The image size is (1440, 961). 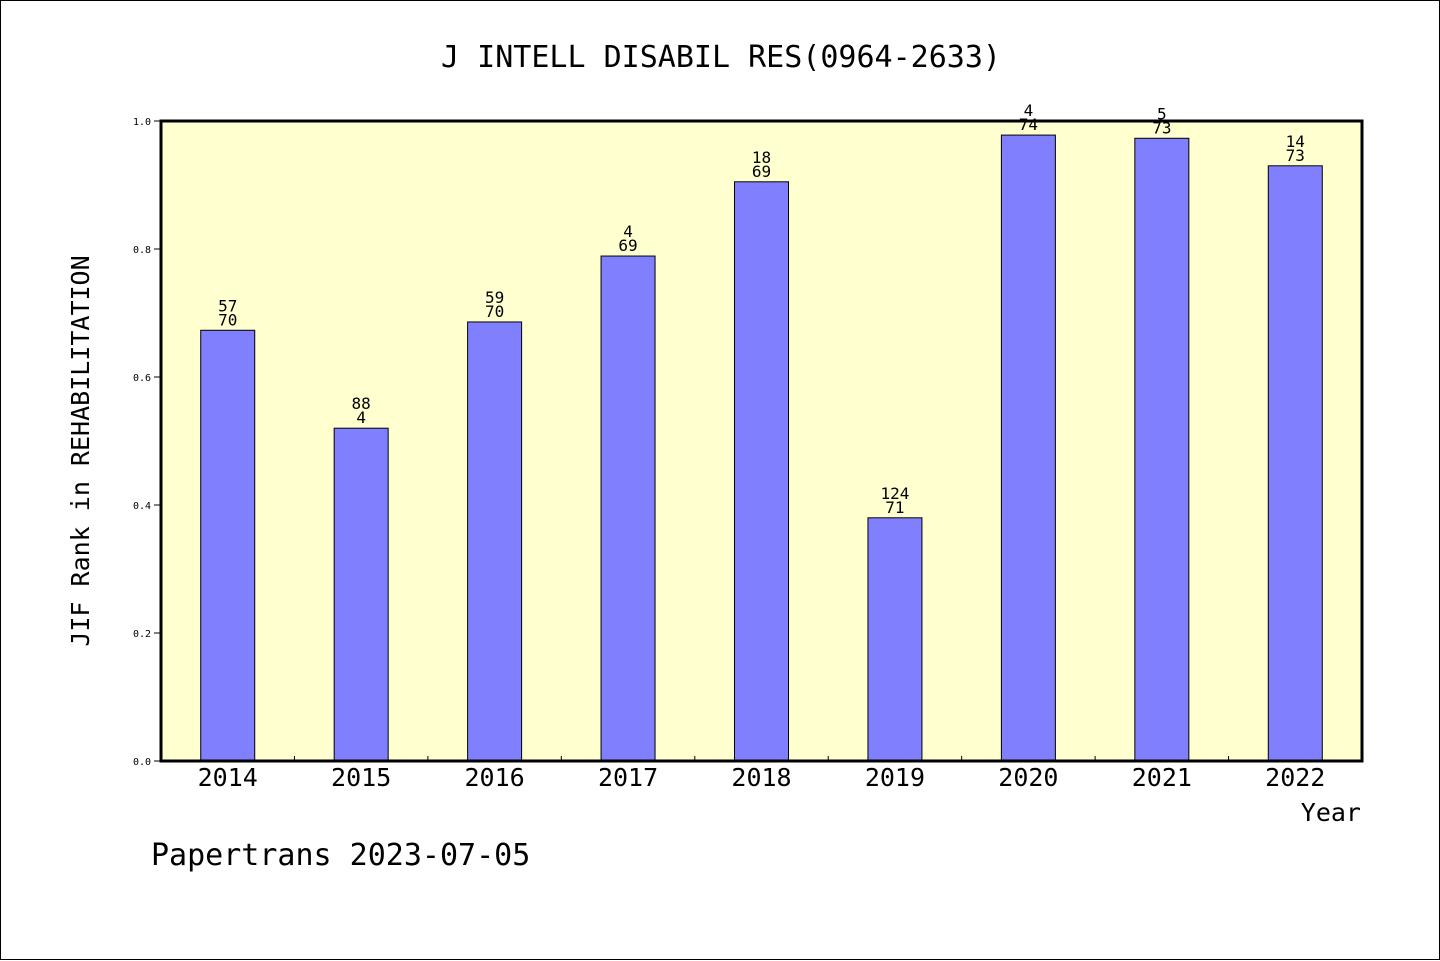 I want to click on bar-label-2022-rank: 14, so click(x=1295, y=141).